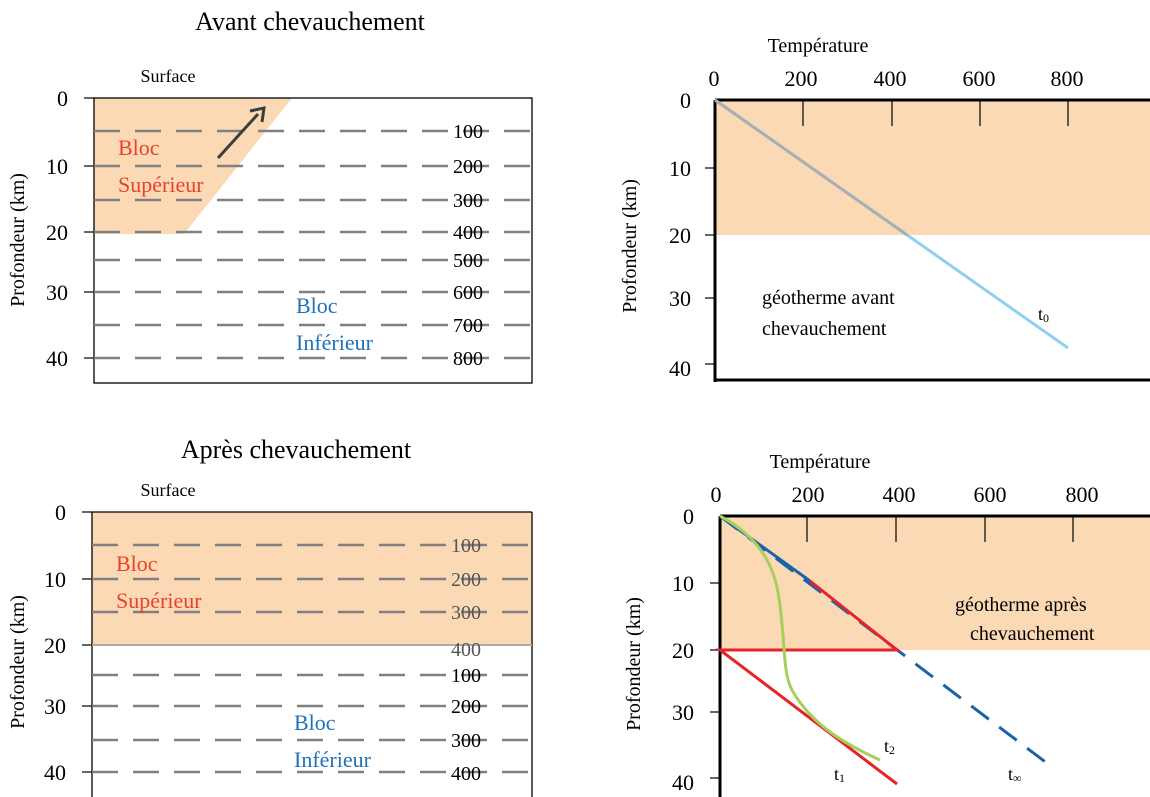 The height and width of the screenshot is (797, 1150). What do you see at coordinates (310, 21) in the screenshot?
I see `panel-title-before: Avant chevauchement` at bounding box center [310, 21].